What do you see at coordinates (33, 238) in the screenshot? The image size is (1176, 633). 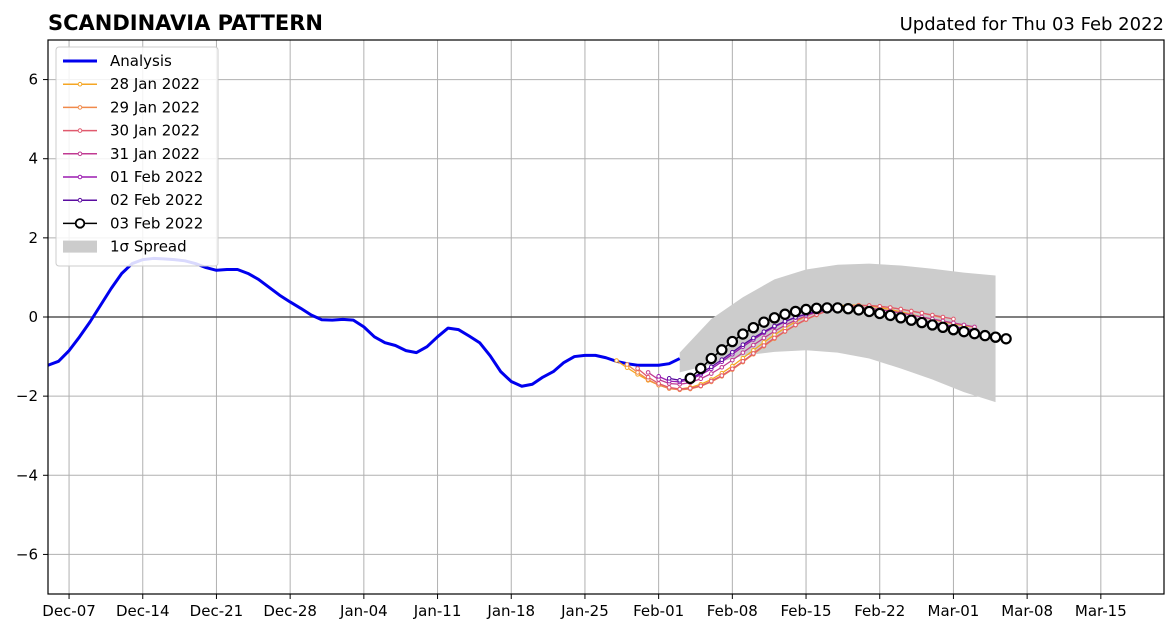 I see `y-tick-label: 2` at bounding box center [33, 238].